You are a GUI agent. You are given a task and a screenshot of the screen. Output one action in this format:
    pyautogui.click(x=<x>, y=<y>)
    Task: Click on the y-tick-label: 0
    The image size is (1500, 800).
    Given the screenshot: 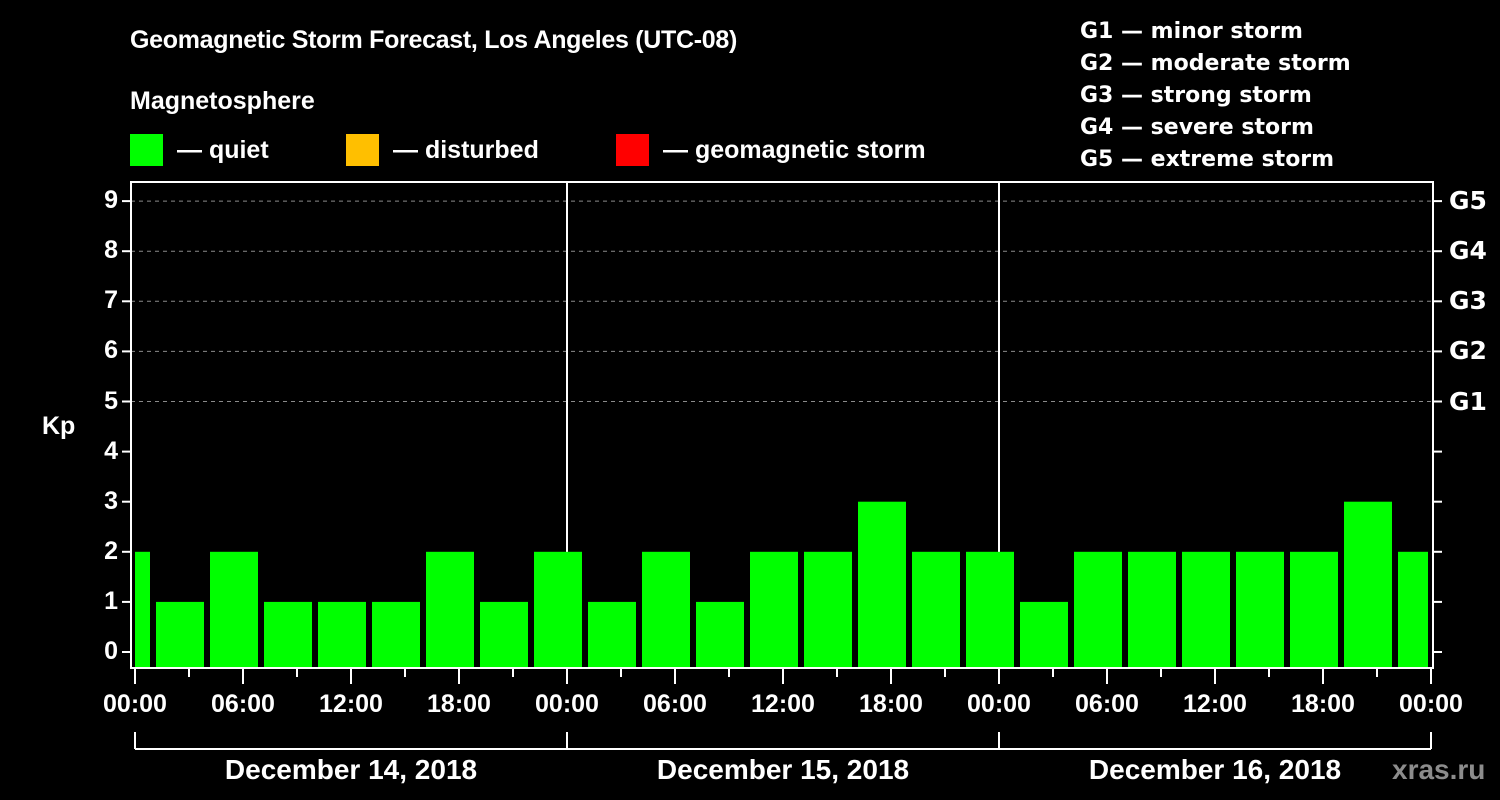 What is the action you would take?
    pyautogui.click(x=111, y=651)
    